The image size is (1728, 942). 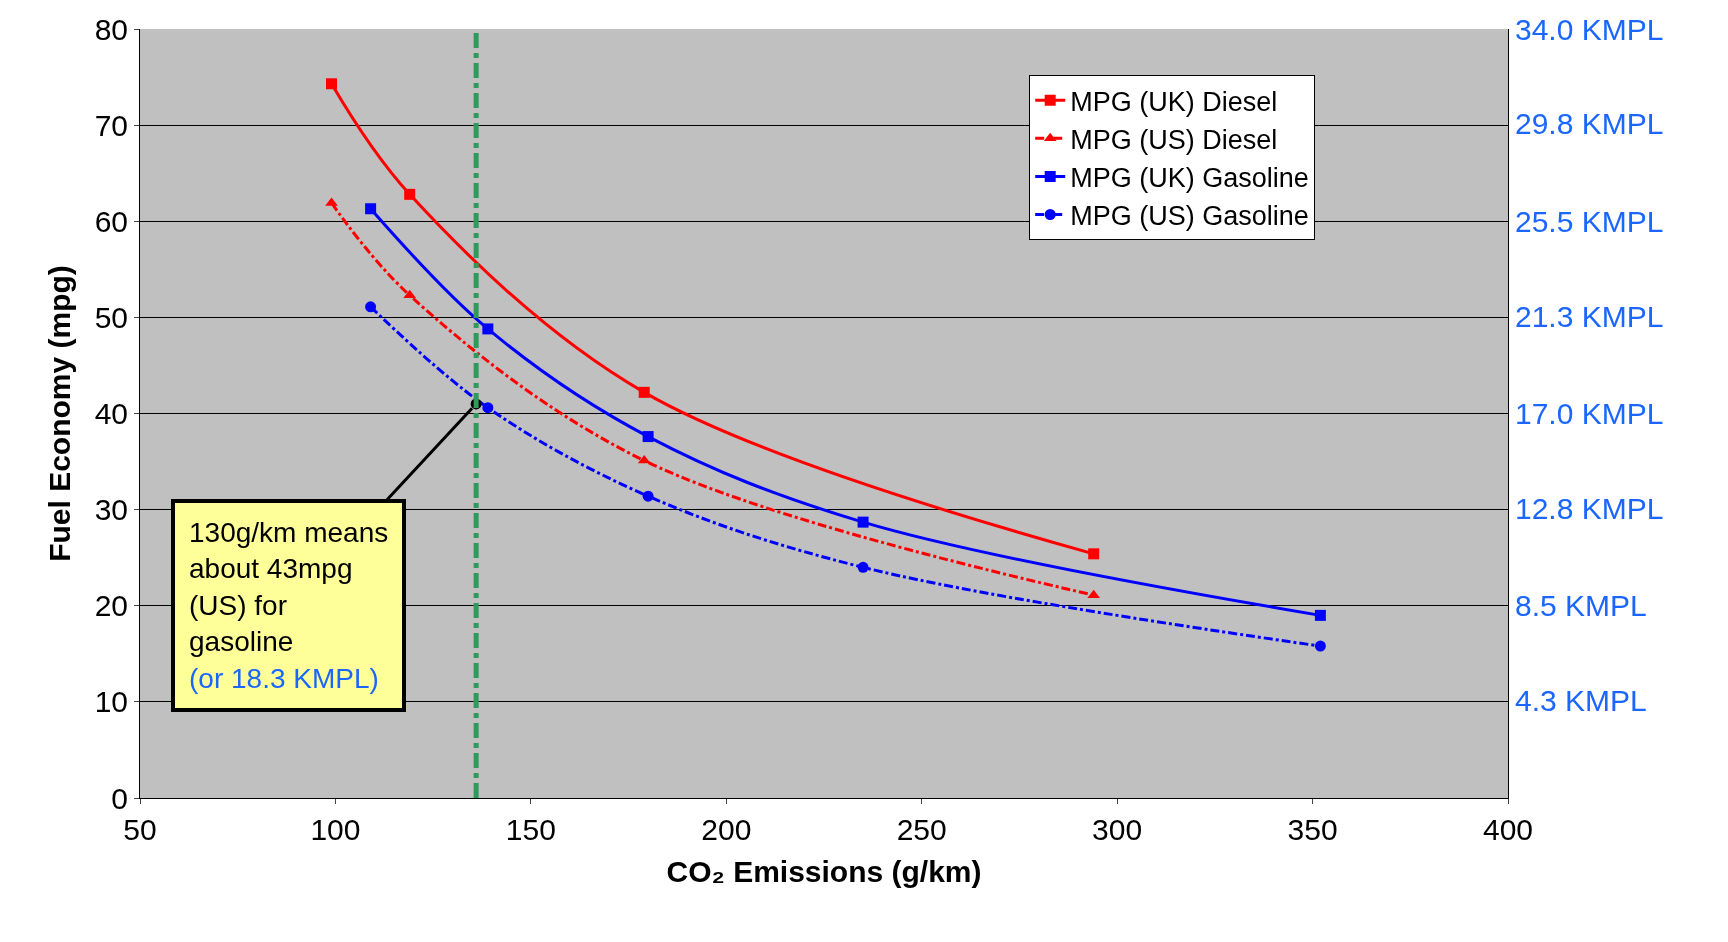 What do you see at coordinates (59, 413) in the screenshot?
I see `y-axis-title: Fuel Economy (mpg)` at bounding box center [59, 413].